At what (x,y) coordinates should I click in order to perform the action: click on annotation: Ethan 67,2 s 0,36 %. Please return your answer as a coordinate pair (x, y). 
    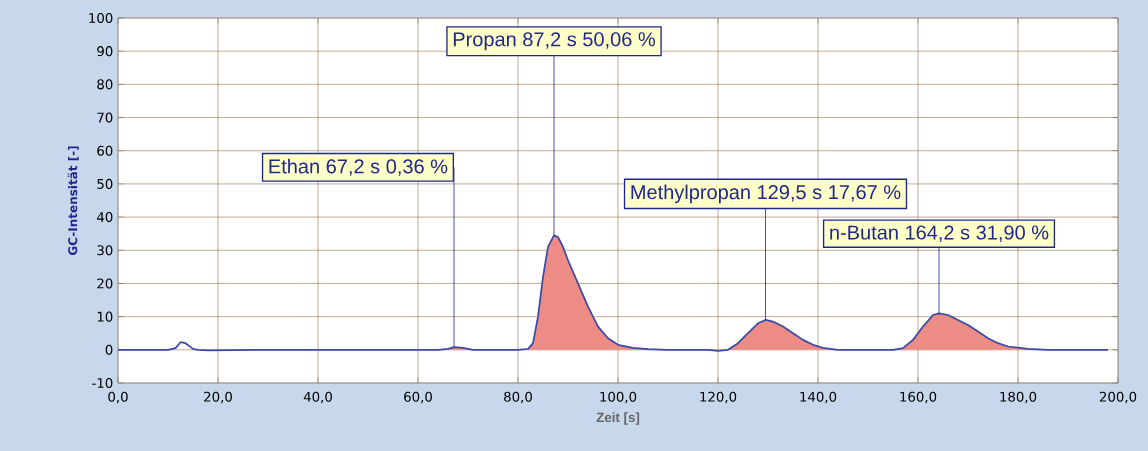
    Looking at the image, I should click on (358, 167).